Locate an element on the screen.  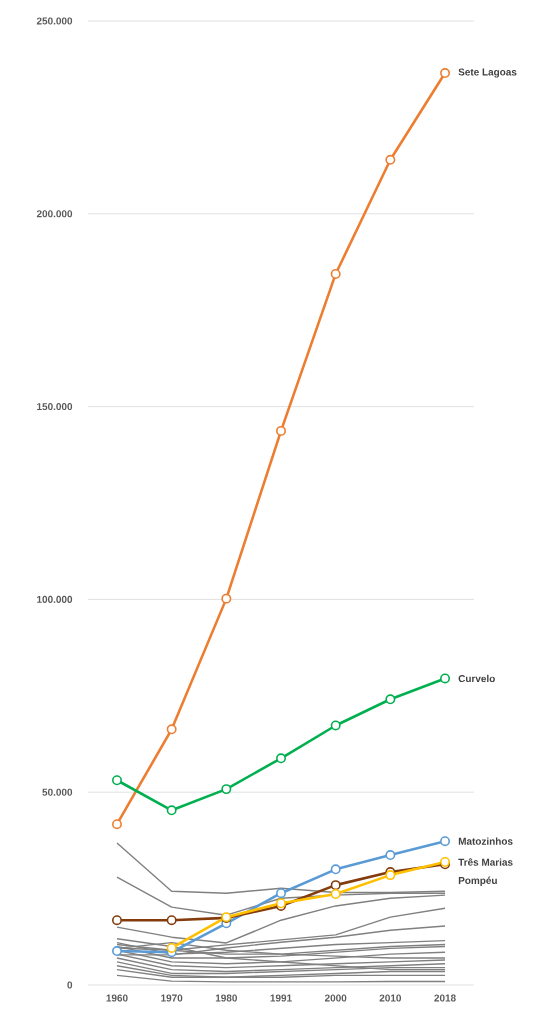
series-label: Sete Lagoas is located at coordinates (487, 73).